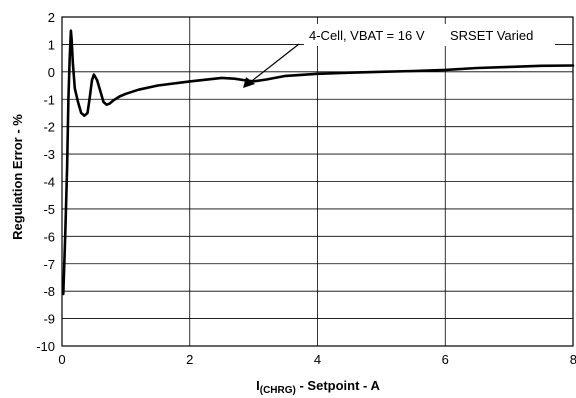 The width and height of the screenshot is (576, 398). I want to click on y-tick-label: -5, so click(49, 209).